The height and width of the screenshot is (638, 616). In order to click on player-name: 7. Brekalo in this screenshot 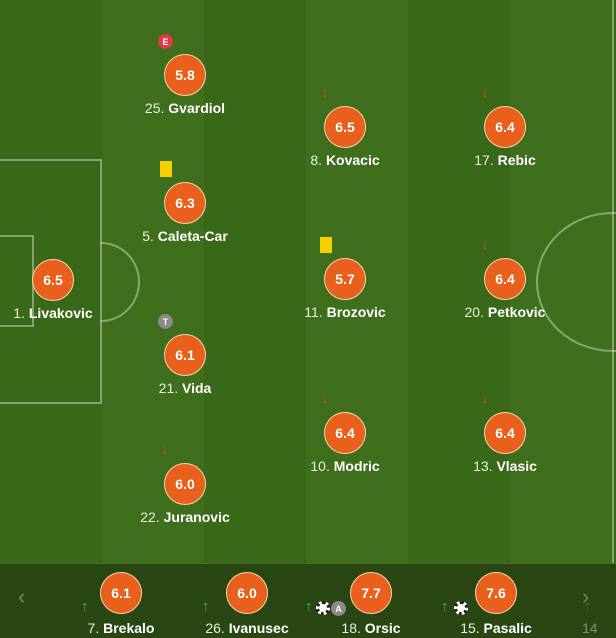, I will do `click(121, 628)`.